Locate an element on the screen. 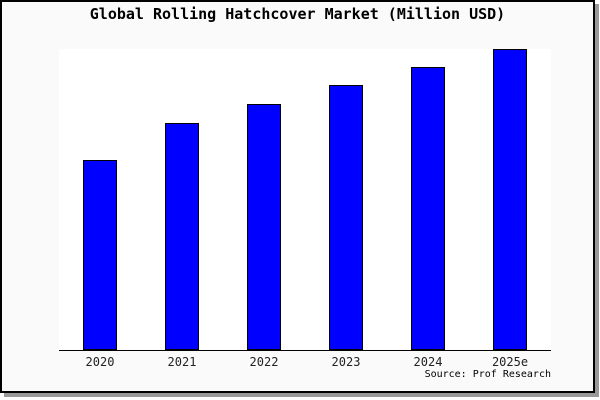 The height and width of the screenshot is (400, 600). x-tick-label-2020: 2020 is located at coordinates (100, 362).